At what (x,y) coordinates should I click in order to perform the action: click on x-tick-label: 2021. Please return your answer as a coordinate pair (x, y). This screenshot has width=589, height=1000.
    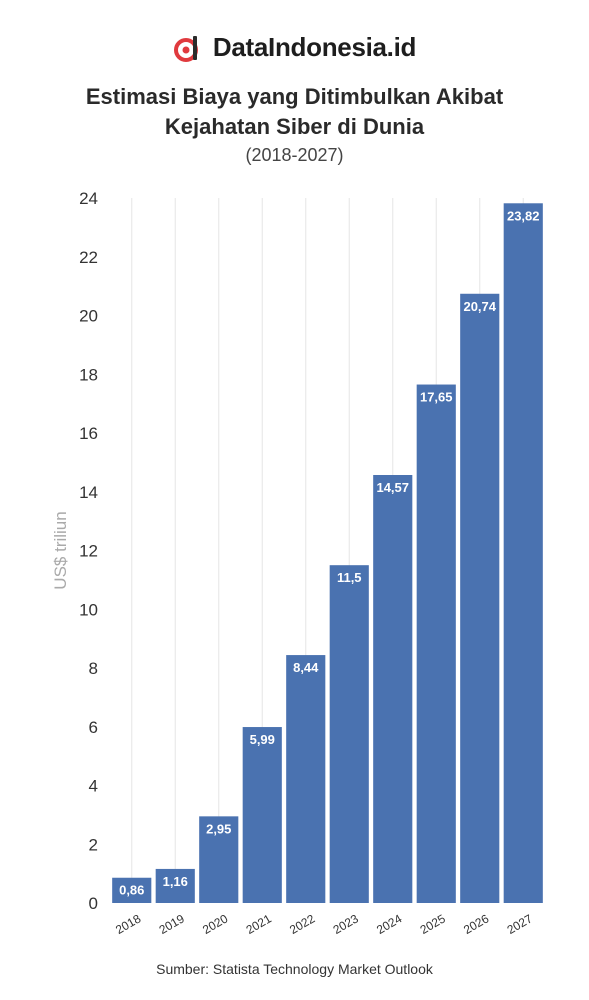
    Looking at the image, I should click on (259, 924).